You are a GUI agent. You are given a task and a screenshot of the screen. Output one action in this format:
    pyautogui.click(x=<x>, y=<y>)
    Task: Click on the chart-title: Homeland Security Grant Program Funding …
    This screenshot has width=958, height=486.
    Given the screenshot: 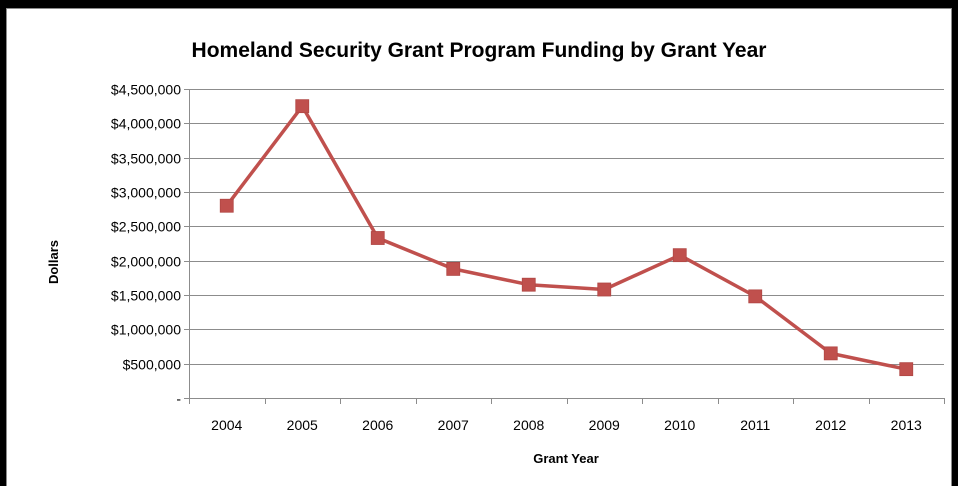 What is the action you would take?
    pyautogui.click(x=479, y=50)
    